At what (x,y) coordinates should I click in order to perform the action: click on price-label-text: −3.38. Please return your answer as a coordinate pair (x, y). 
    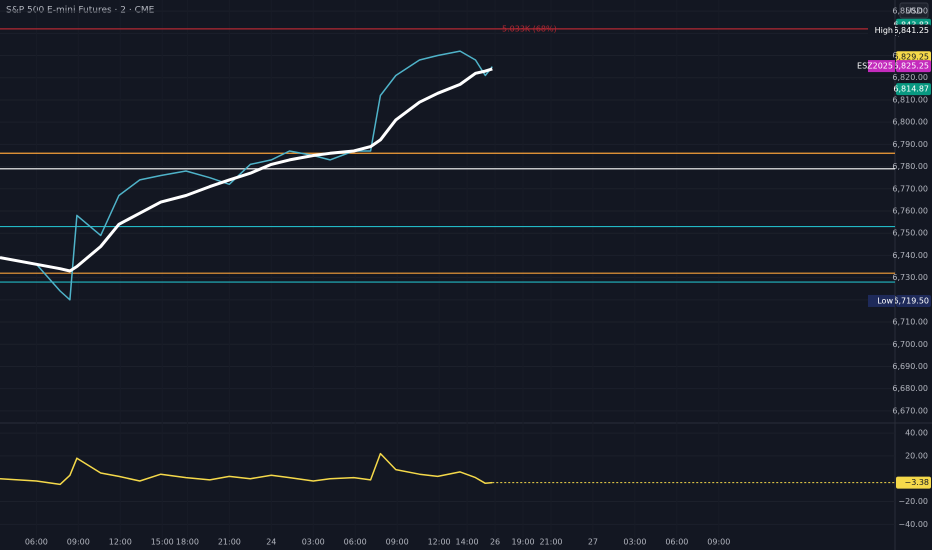
    Looking at the image, I should click on (916, 482).